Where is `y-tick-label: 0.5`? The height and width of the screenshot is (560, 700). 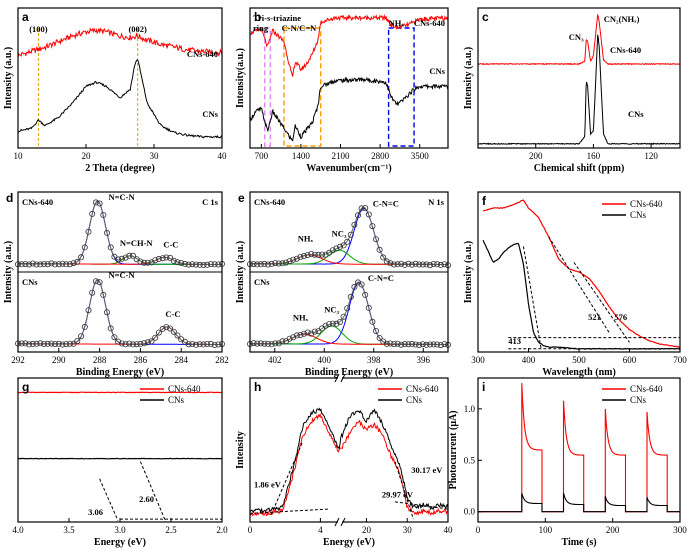 y-tick-label: 0.5 is located at coordinates (470, 460).